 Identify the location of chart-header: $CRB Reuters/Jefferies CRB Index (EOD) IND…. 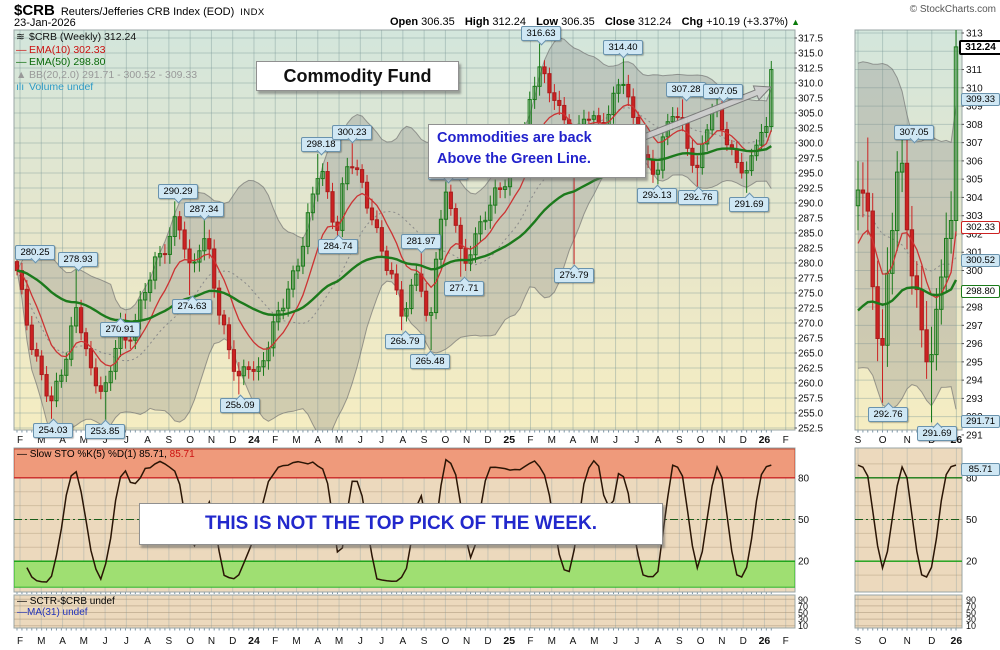
(139, 11).